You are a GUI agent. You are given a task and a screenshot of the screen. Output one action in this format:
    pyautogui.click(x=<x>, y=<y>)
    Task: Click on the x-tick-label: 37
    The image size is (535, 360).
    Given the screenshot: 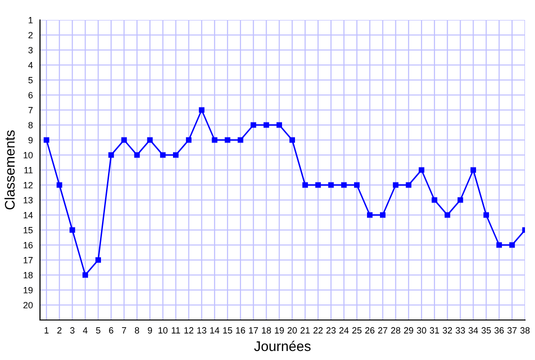 What is the action you would take?
    pyautogui.click(x=512, y=330)
    